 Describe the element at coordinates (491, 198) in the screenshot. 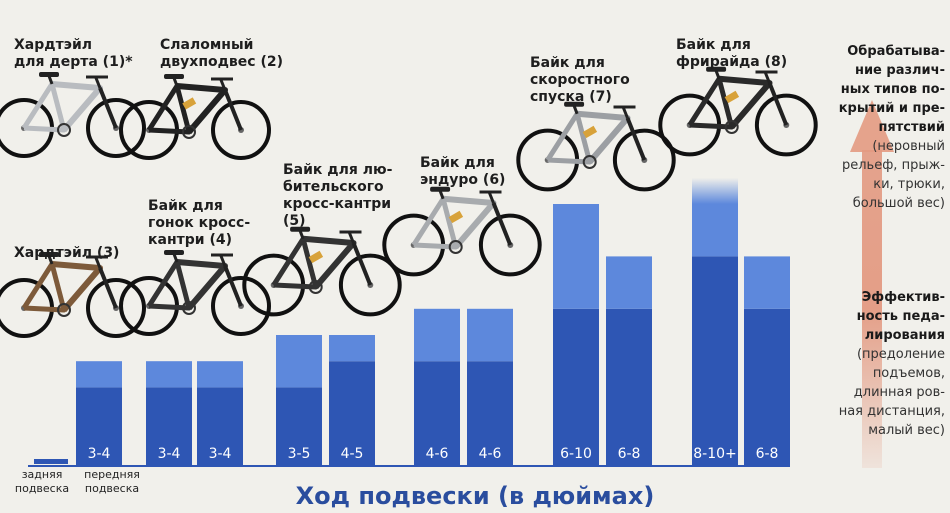

I see `bike-6-stem` at that location.